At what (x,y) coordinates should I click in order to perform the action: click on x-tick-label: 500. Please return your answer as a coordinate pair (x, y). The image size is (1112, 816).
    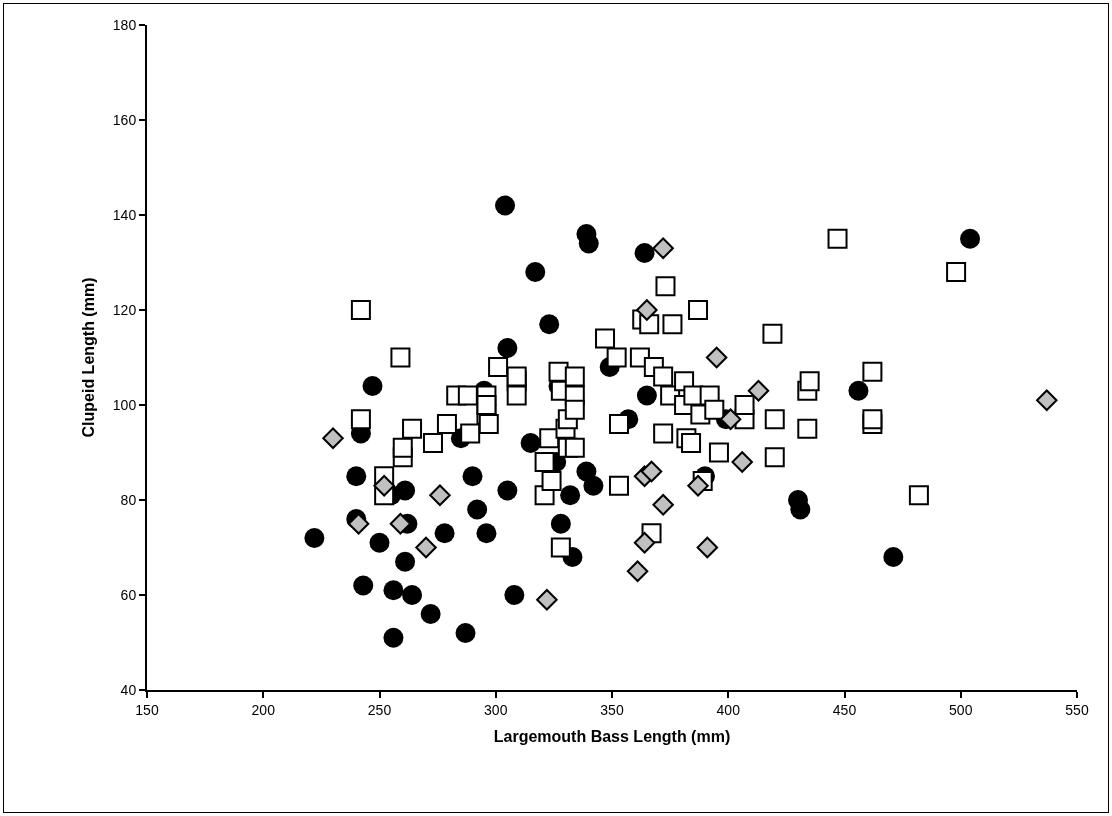
    Looking at the image, I should click on (961, 709).